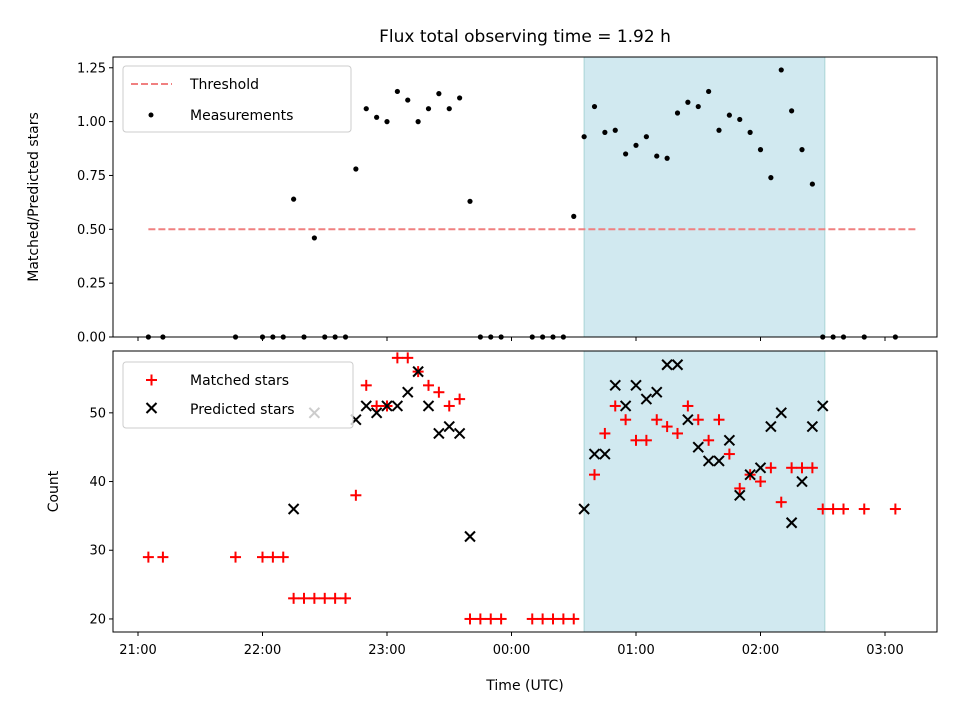 The image size is (960, 720). What do you see at coordinates (151, 380) in the screenshot?
I see `legend-matched-swatch` at bounding box center [151, 380].